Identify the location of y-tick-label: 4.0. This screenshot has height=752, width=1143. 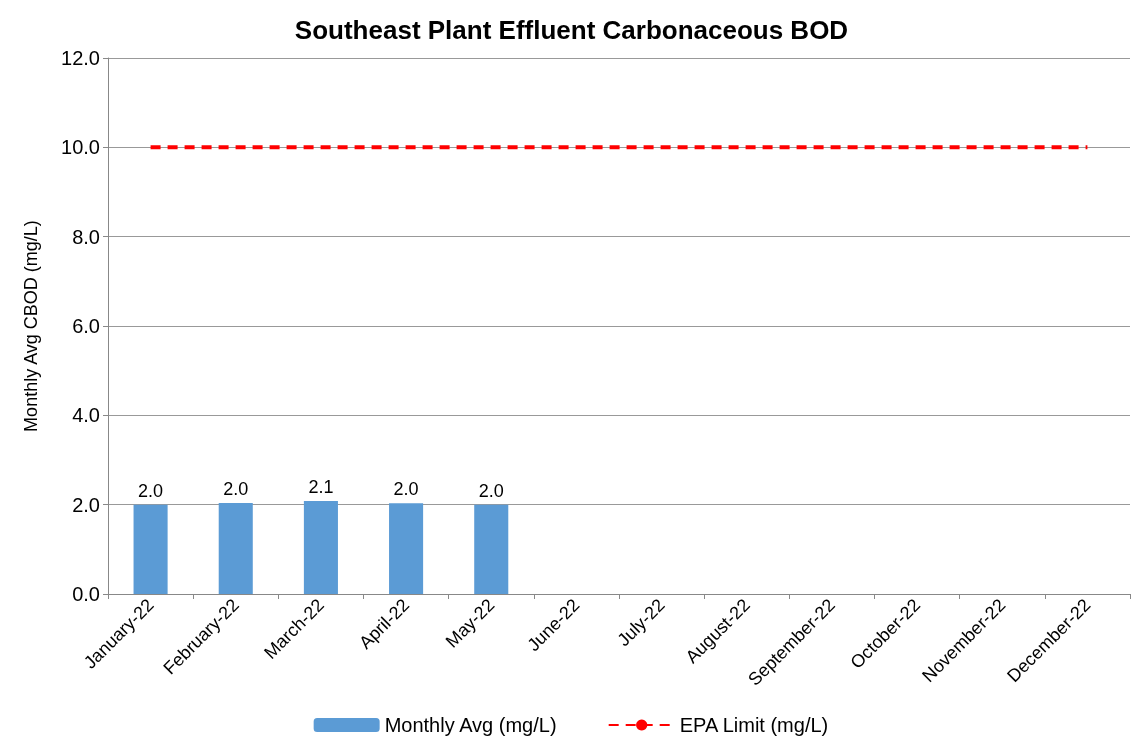
(86, 415).